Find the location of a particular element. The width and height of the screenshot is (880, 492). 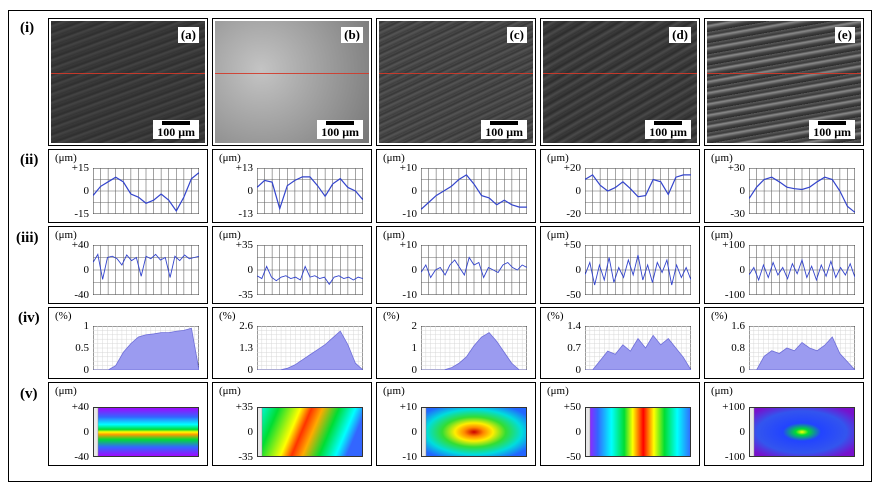

y-unit-iv-c: (%) is located at coordinates (391, 316).